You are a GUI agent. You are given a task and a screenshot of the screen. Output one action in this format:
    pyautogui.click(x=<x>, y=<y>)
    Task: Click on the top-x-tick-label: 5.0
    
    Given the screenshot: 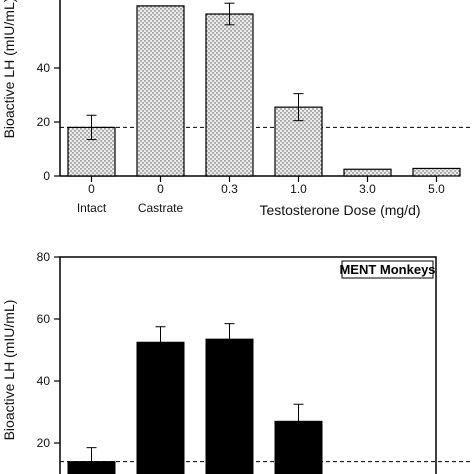 What is the action you would take?
    pyautogui.click(x=436, y=189)
    